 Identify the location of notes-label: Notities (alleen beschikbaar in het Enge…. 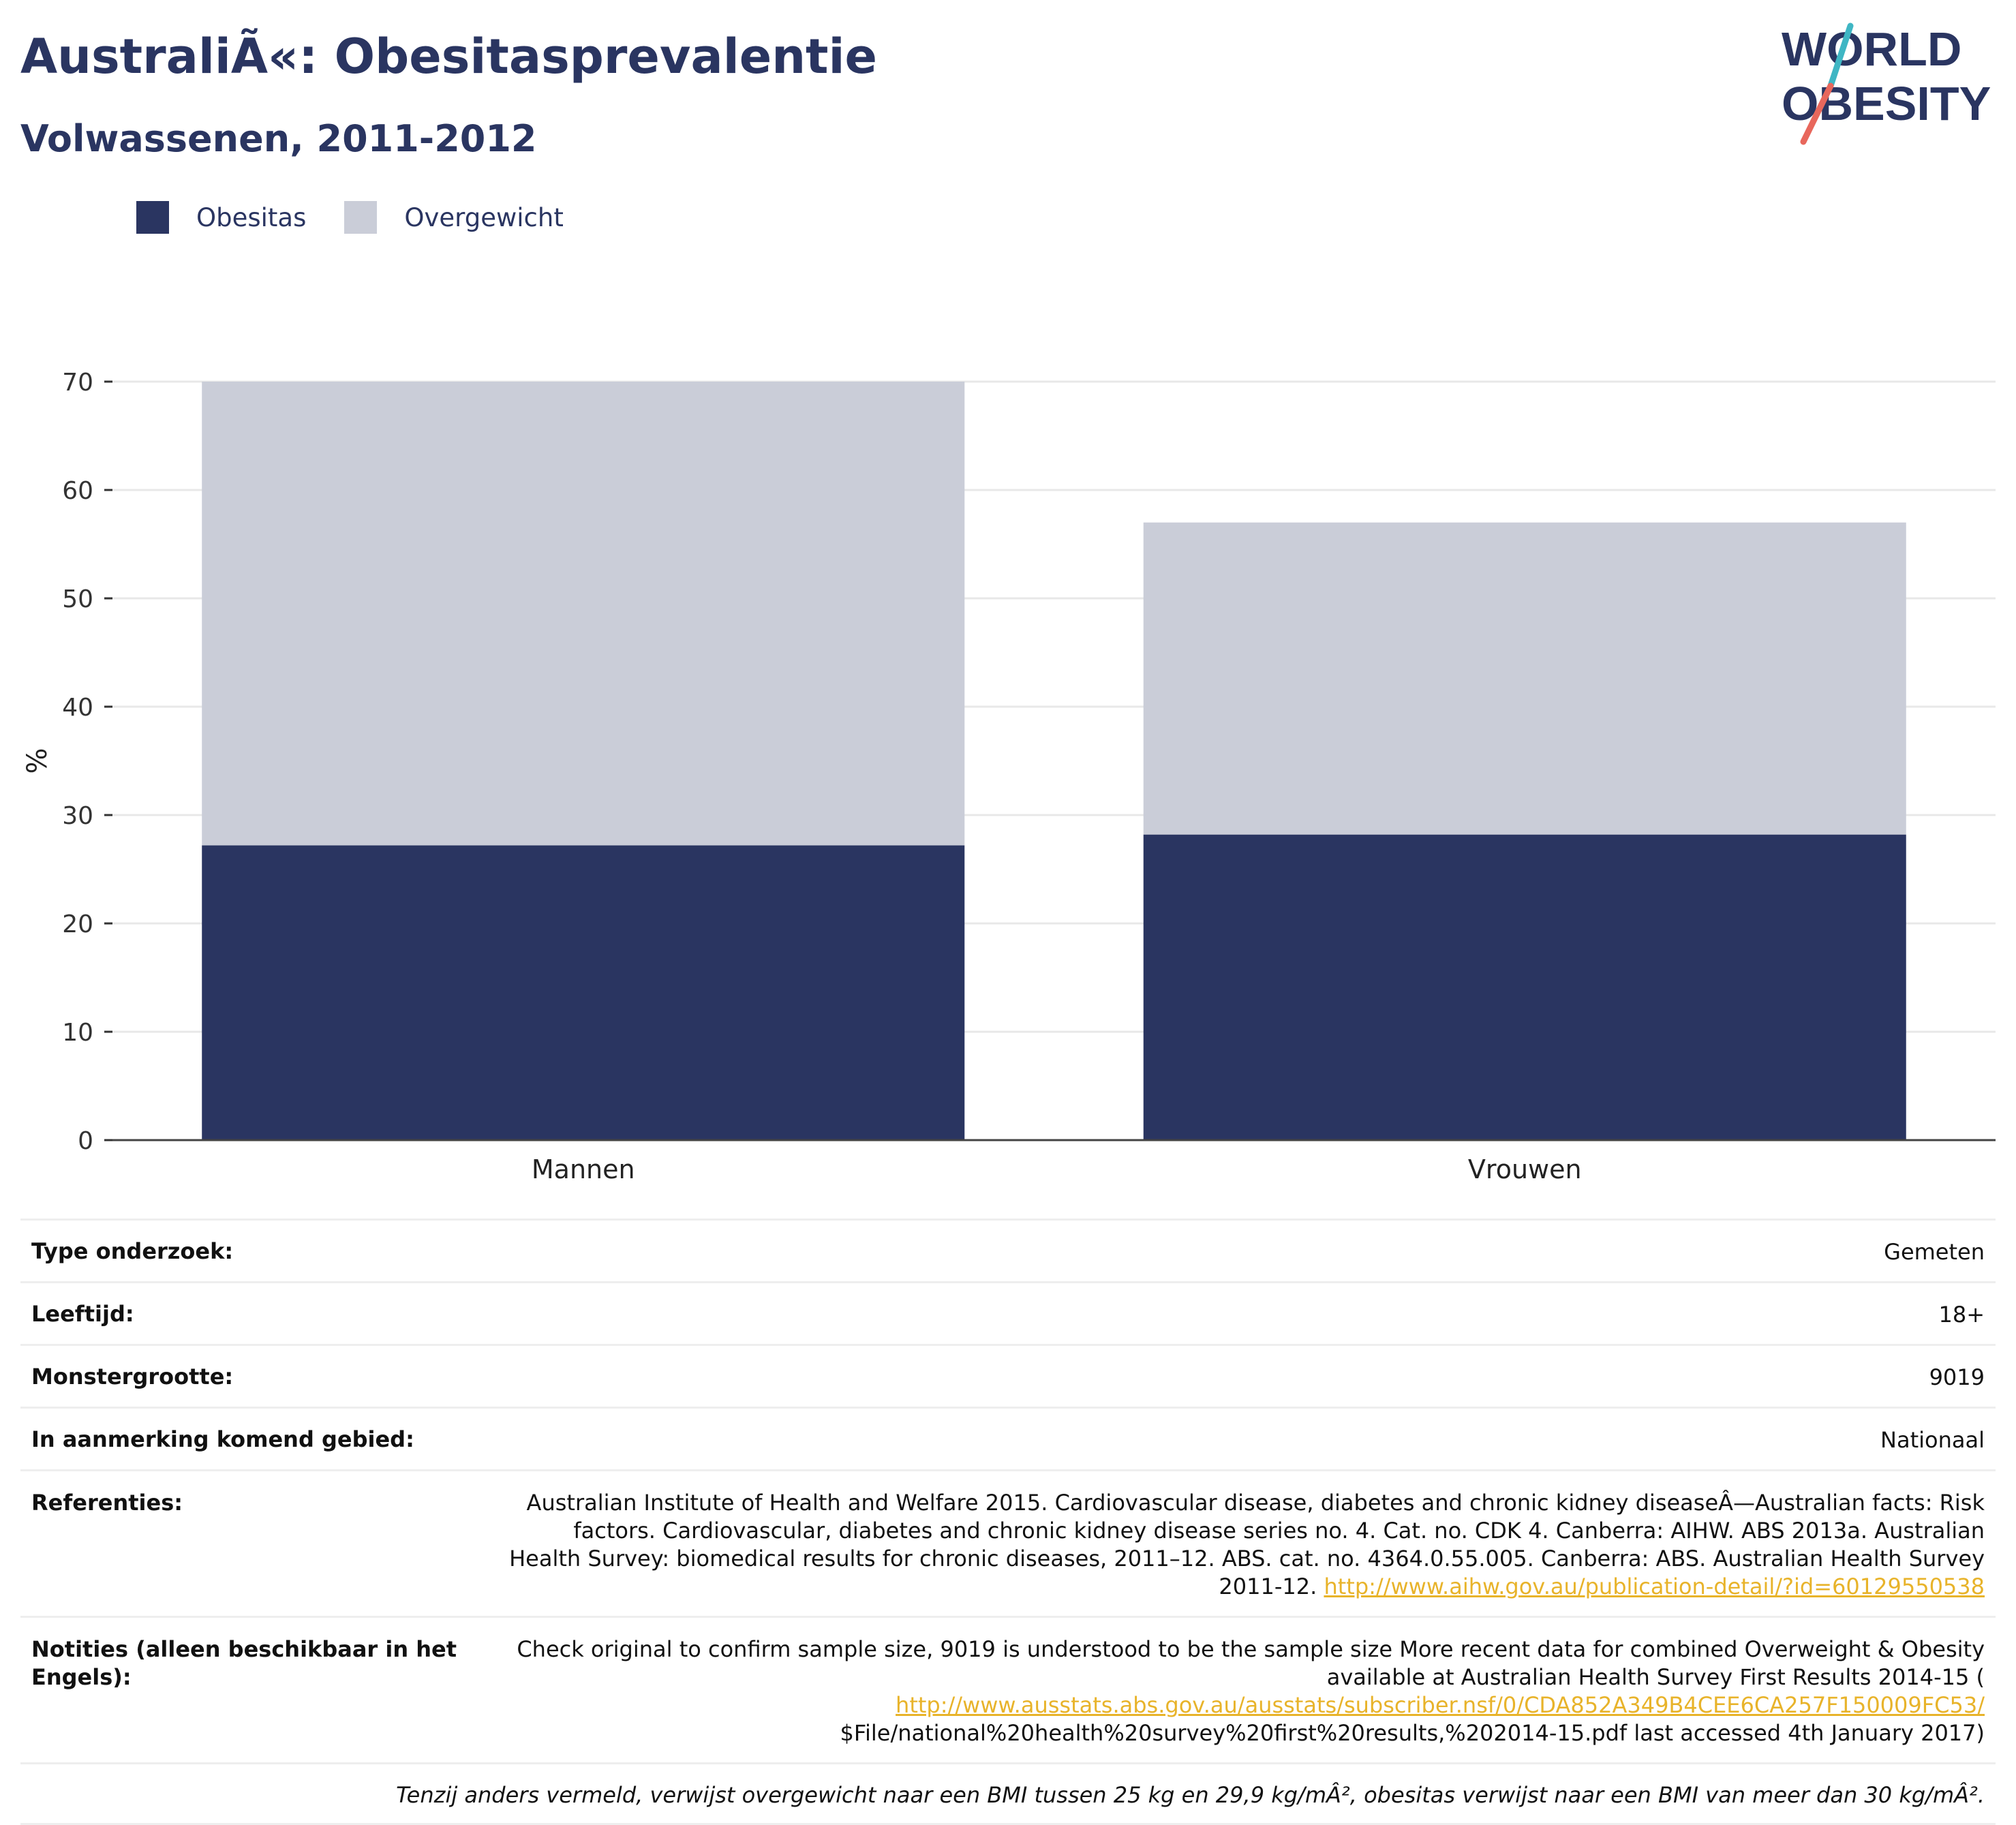
(244, 1663).